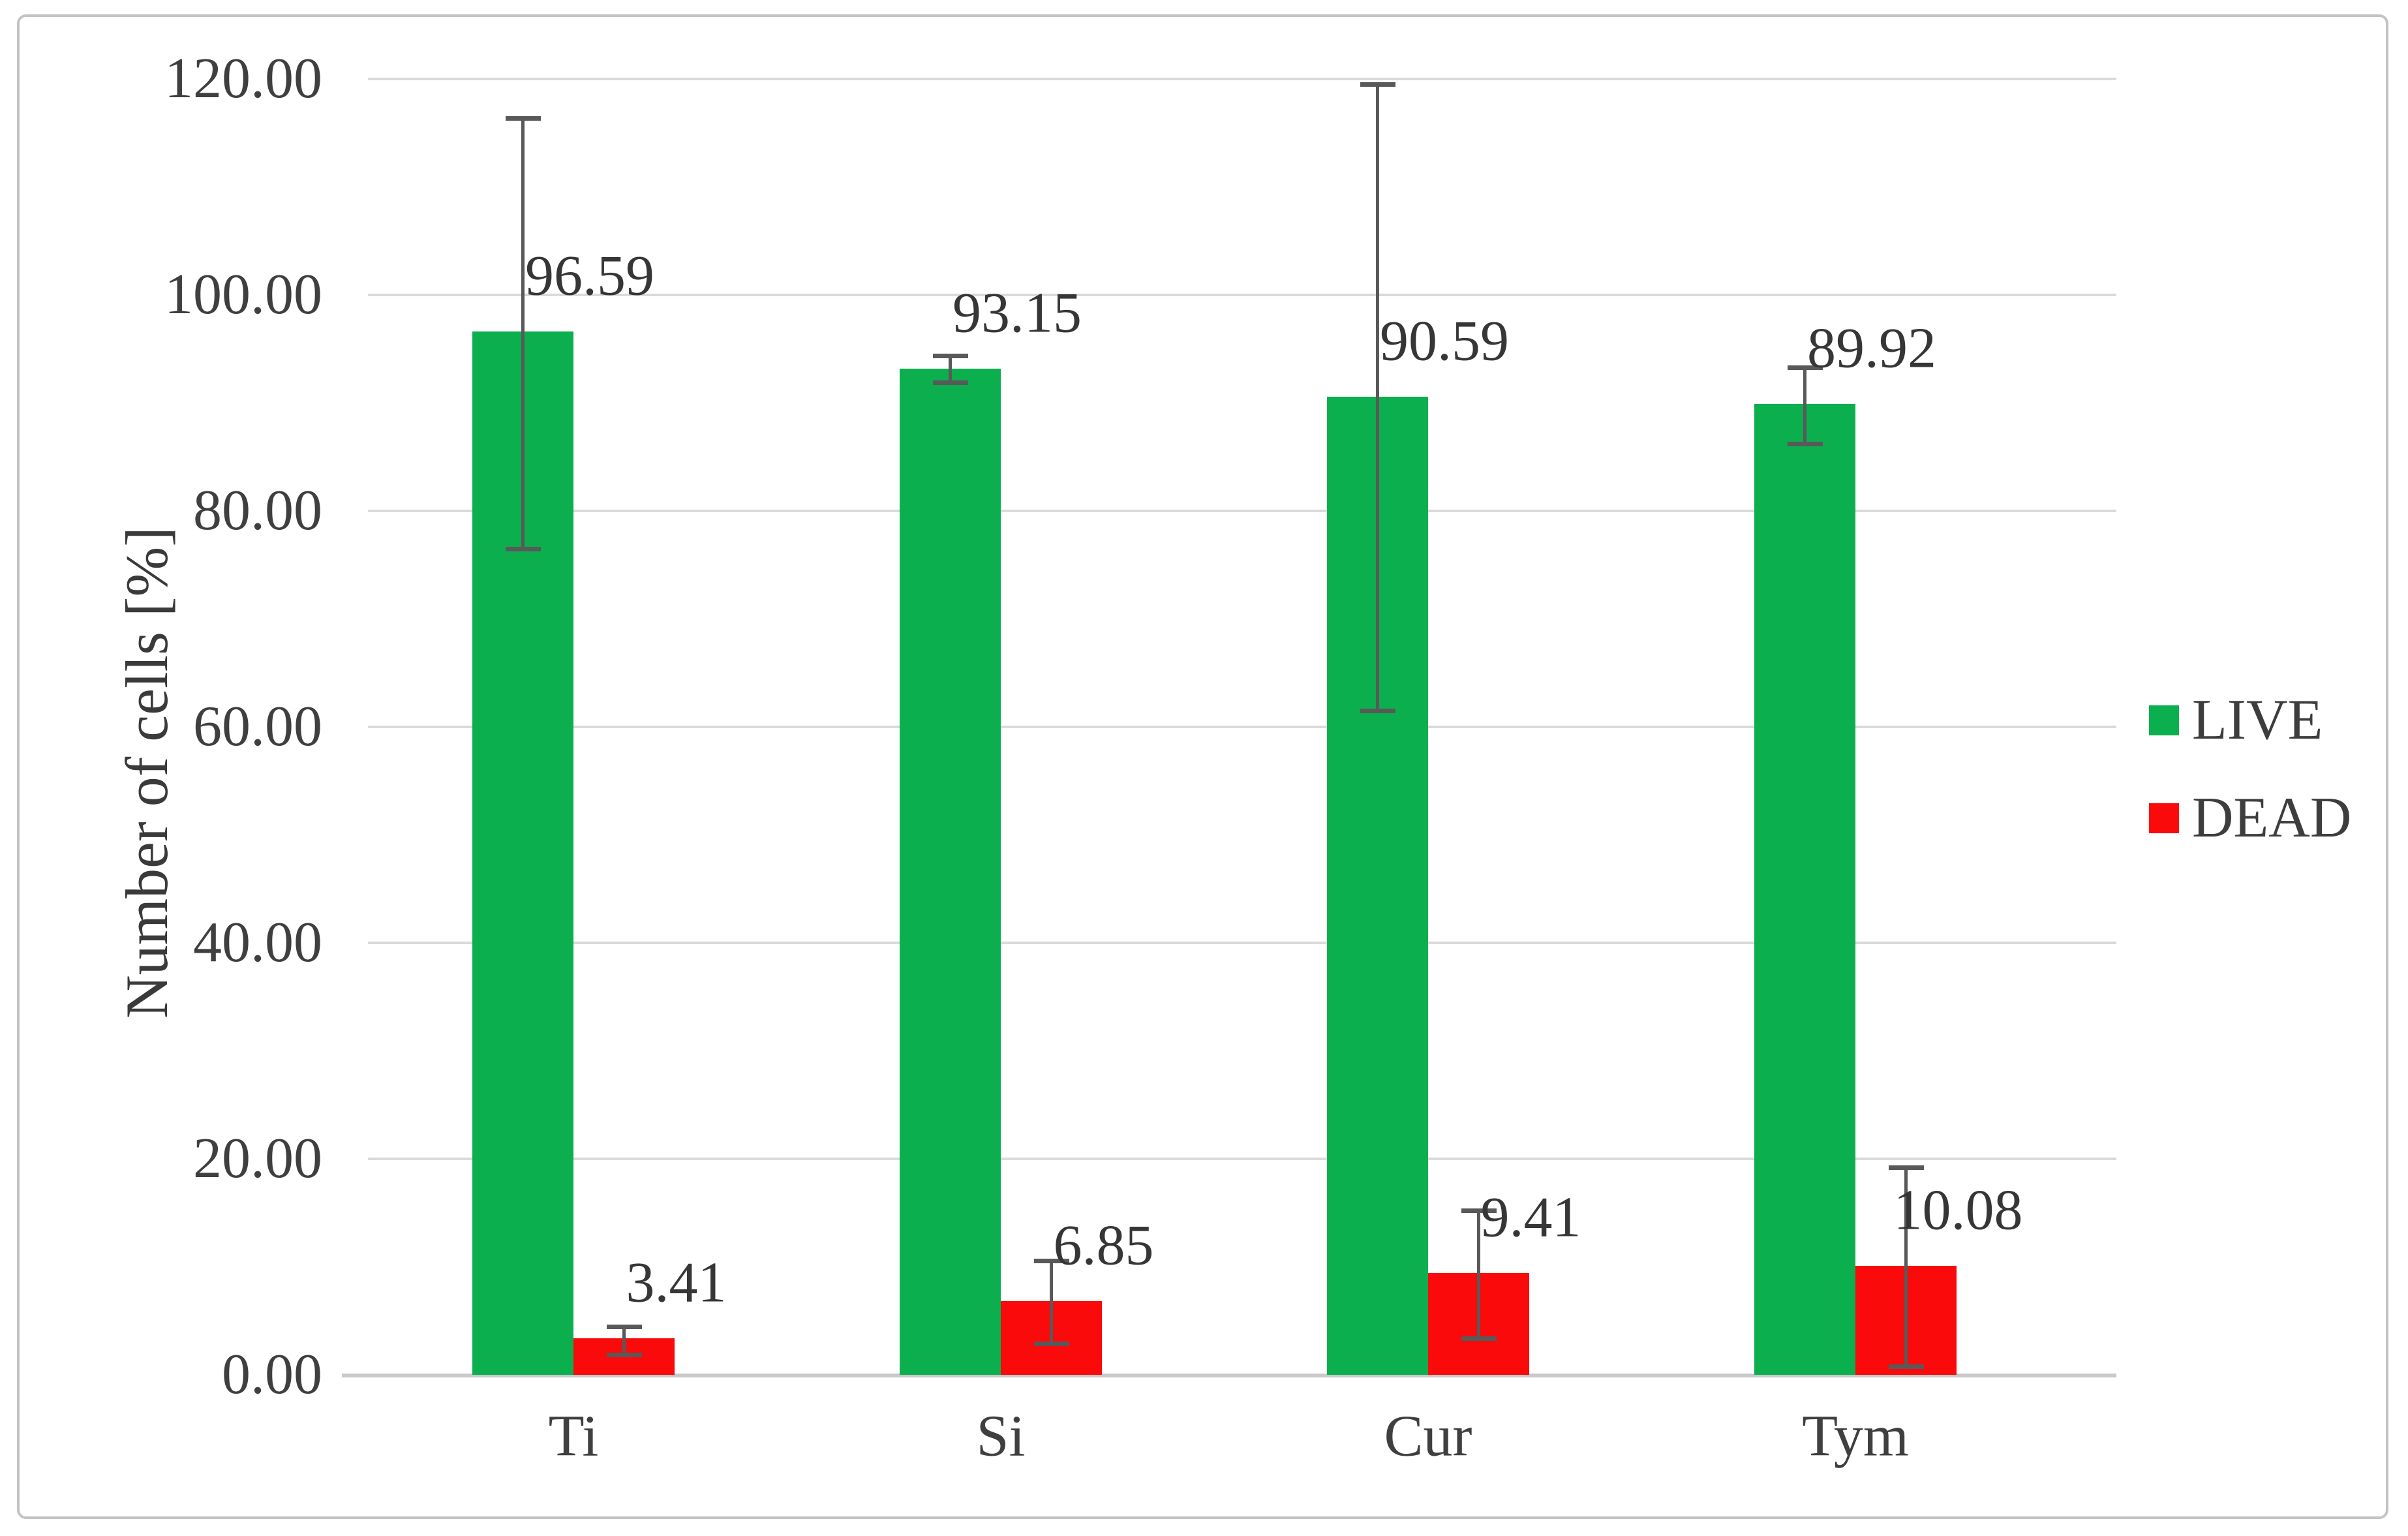  Describe the element at coordinates (1804, 405) in the screenshot. I see `error-bar-live-tym` at that location.